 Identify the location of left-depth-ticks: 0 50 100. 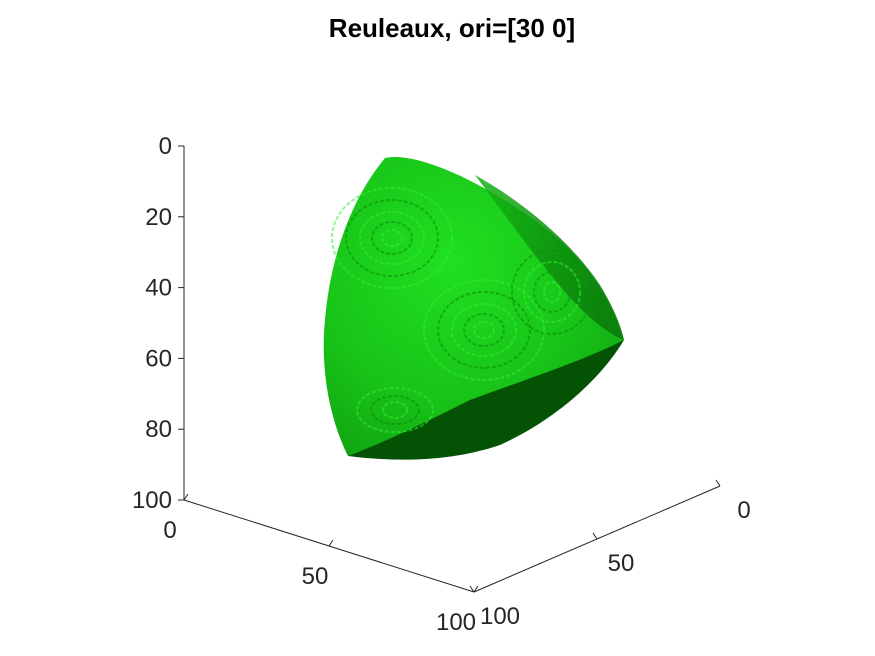
(321, 564).